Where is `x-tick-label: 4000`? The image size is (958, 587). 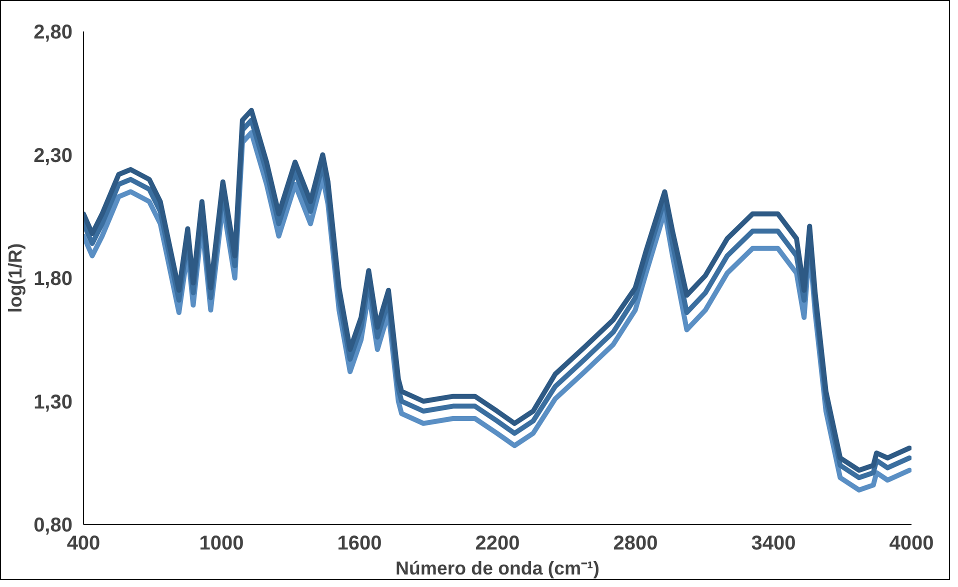
x-tick-label: 4000 is located at coordinates (911, 543).